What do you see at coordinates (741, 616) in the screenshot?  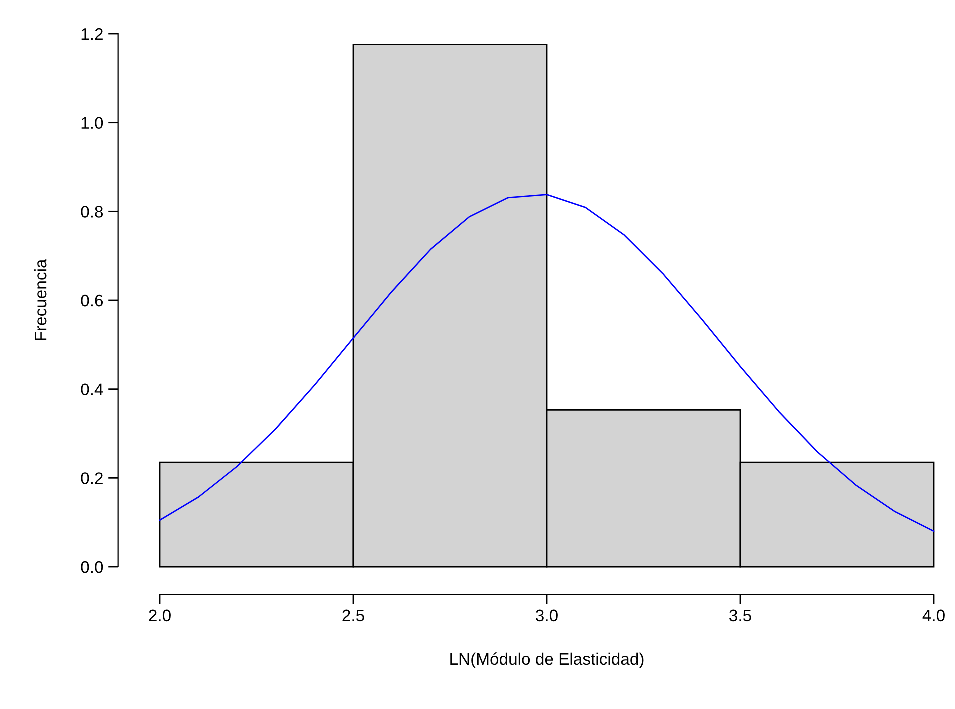 I see `x-tick-label: 3.5` at bounding box center [741, 616].